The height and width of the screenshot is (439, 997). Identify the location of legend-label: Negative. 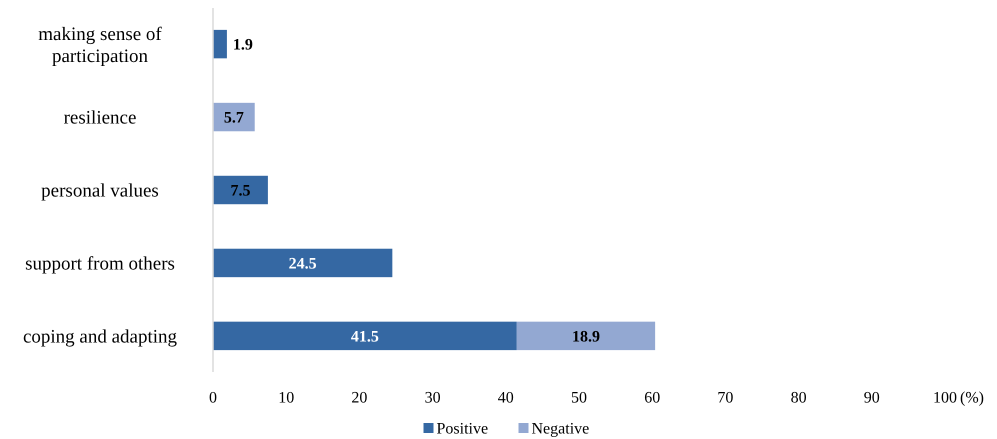
(561, 429).